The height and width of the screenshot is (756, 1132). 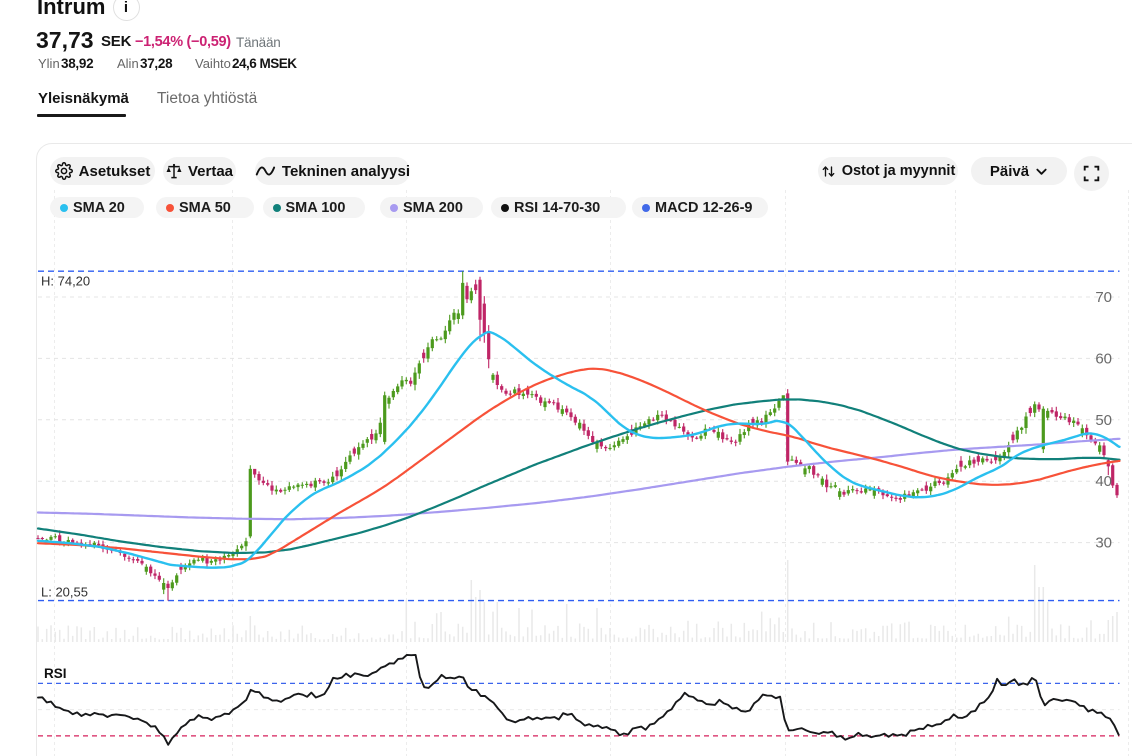 I want to click on svg-text: 70, so click(x=1103, y=297).